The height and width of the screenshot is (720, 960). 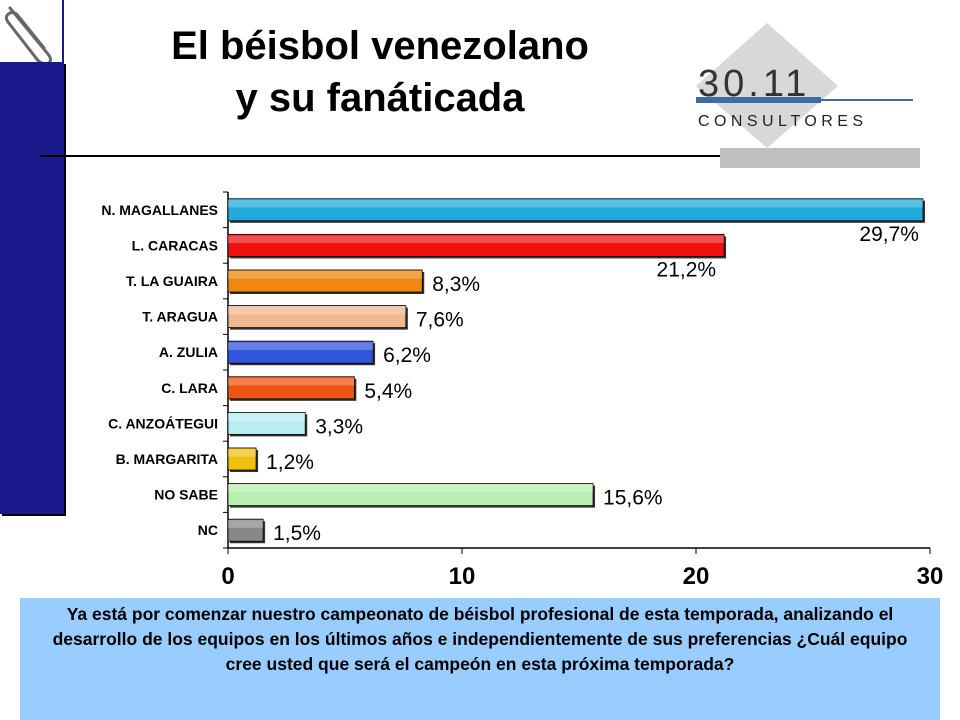 I want to click on category-label: C. LARA, so click(x=189, y=388).